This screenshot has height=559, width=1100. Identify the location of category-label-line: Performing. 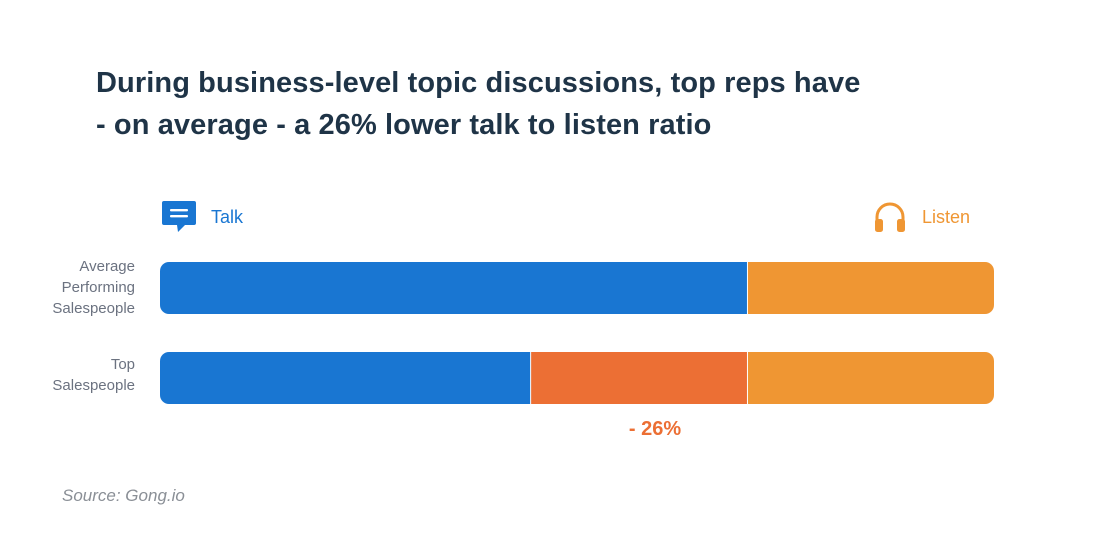
(98, 287).